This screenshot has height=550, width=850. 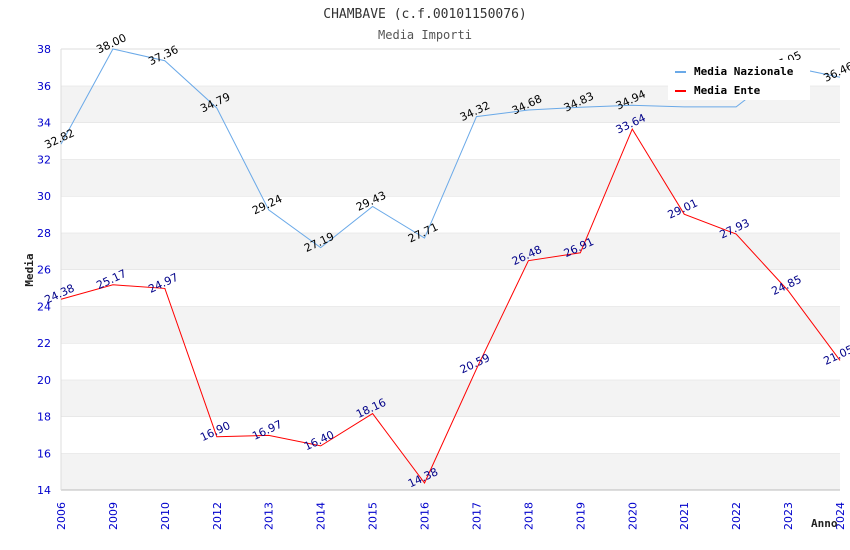 I want to click on x-tick-label: 2014, so click(x=321, y=516).